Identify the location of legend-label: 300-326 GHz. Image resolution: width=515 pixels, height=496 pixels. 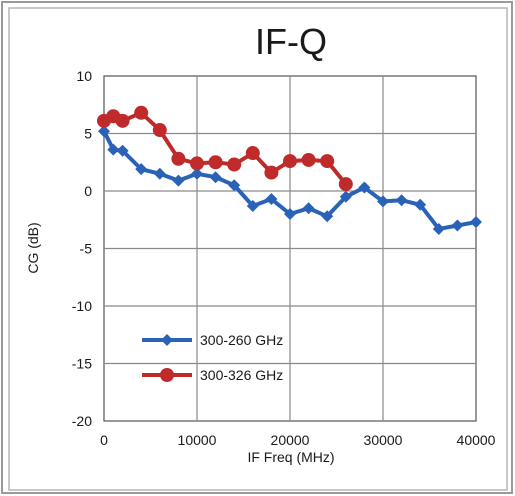
(241, 375).